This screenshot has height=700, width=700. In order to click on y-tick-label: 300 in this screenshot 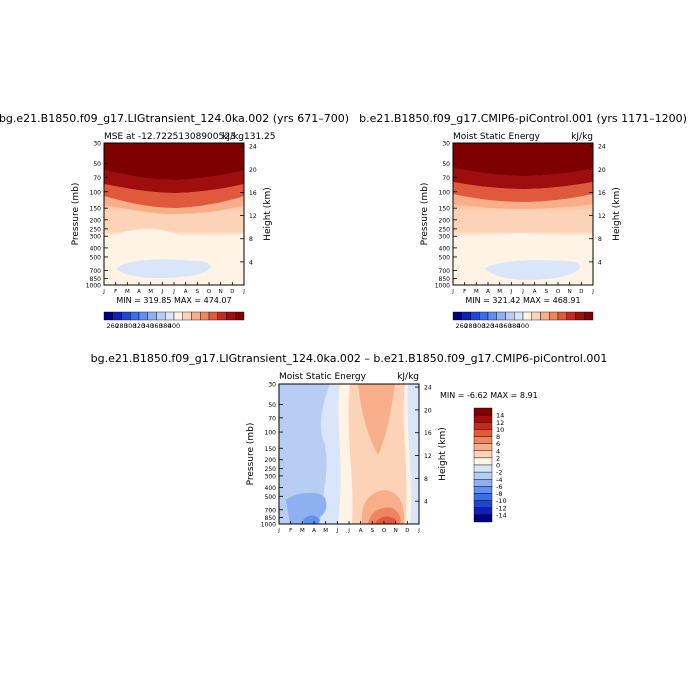, I will do `click(445, 237)`.